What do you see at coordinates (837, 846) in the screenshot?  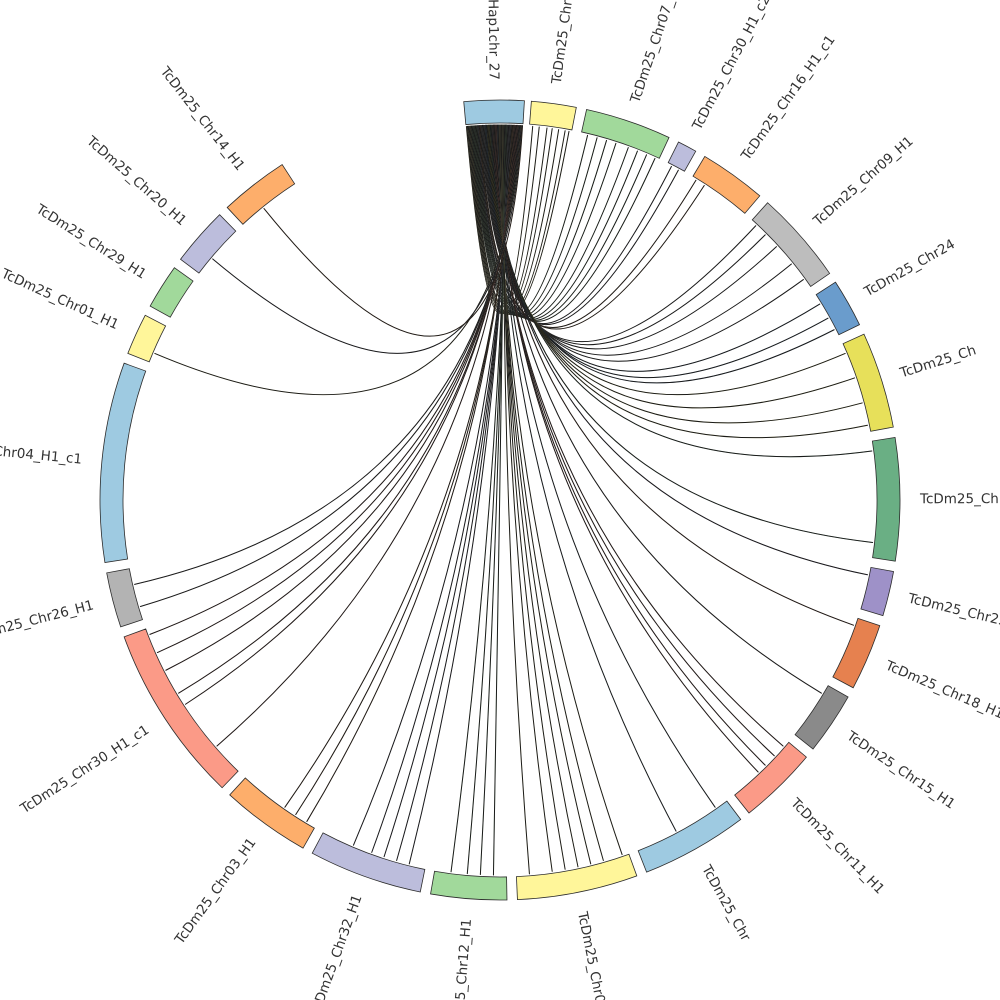 I see `chromosome-label-12: TcDm25_Chr11_H1` at bounding box center [837, 846].